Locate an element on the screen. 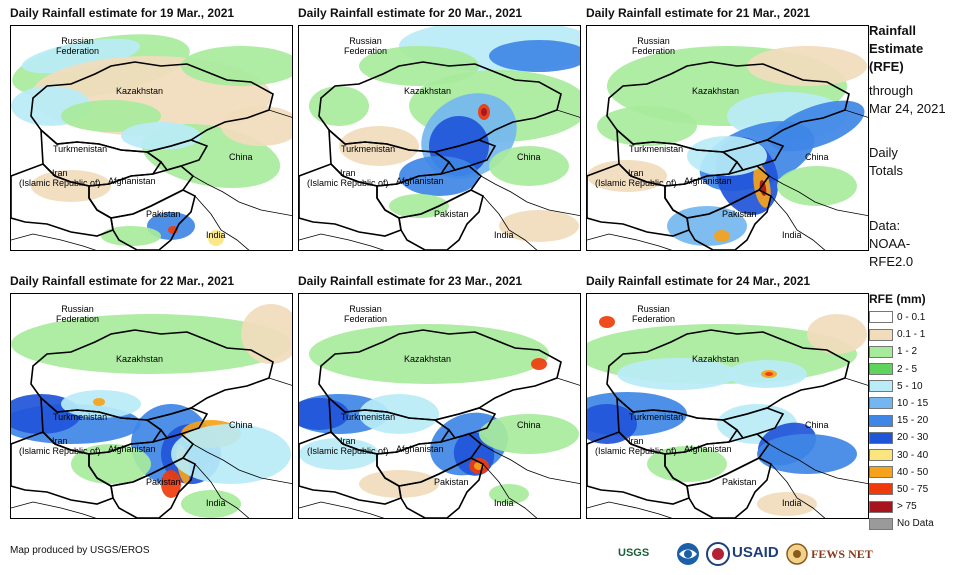  data-source-1: NOAA- is located at coordinates (890, 243).